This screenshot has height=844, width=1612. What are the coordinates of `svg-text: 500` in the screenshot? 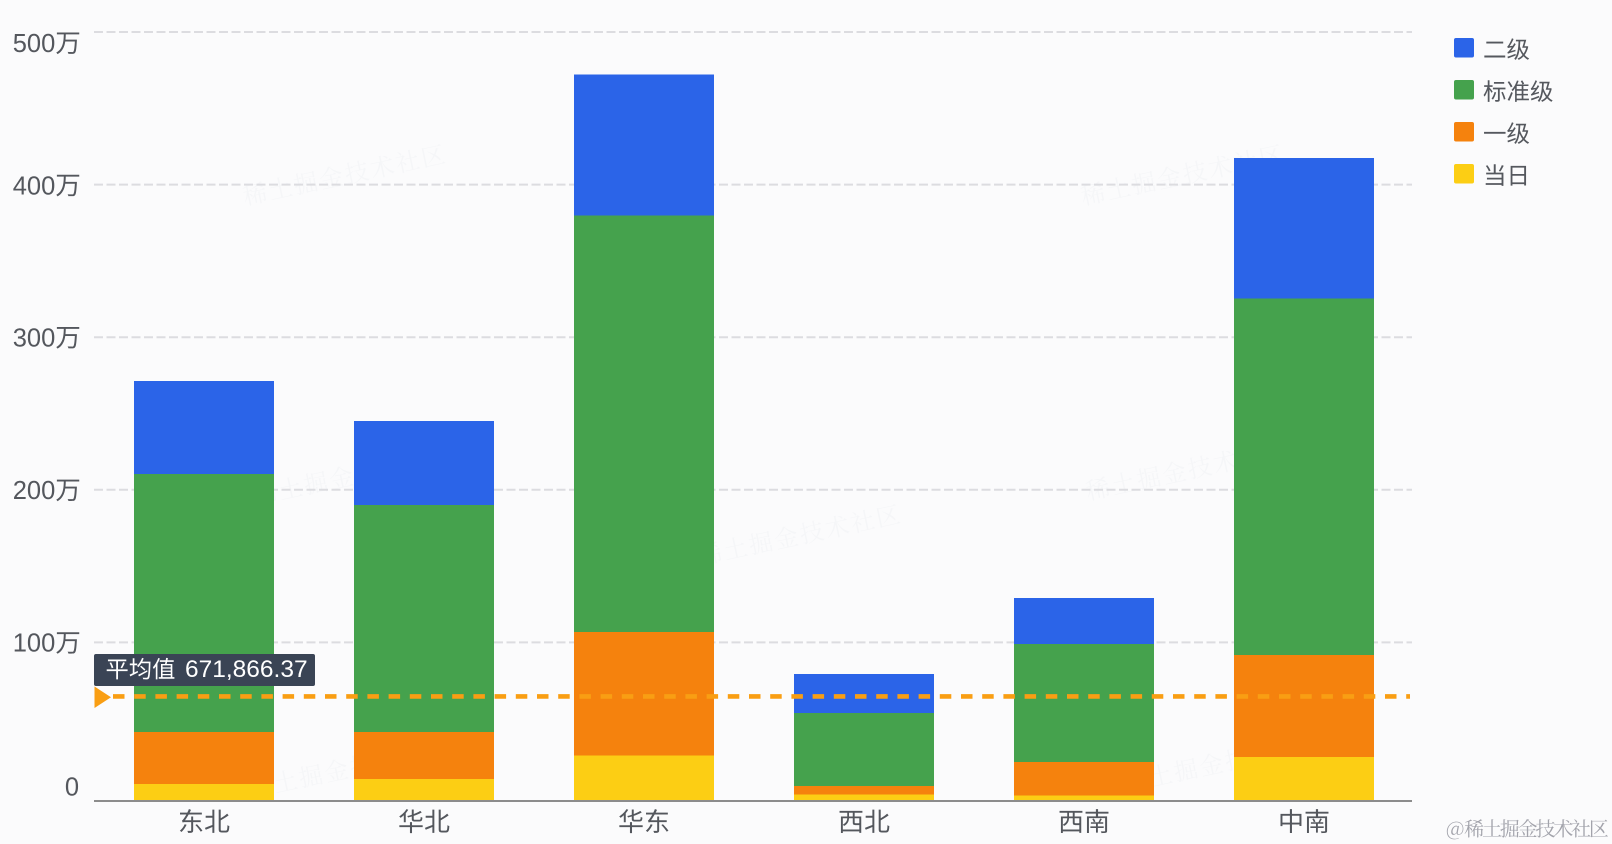 It's located at (34, 44).